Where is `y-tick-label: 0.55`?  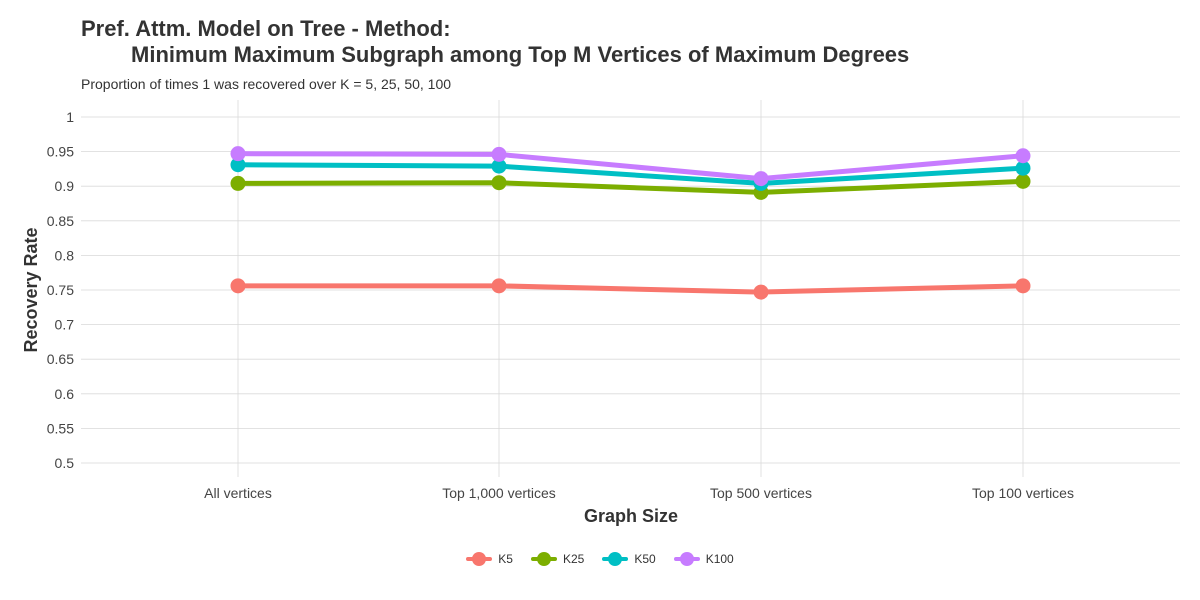 y-tick-label: 0.55 is located at coordinates (60, 428).